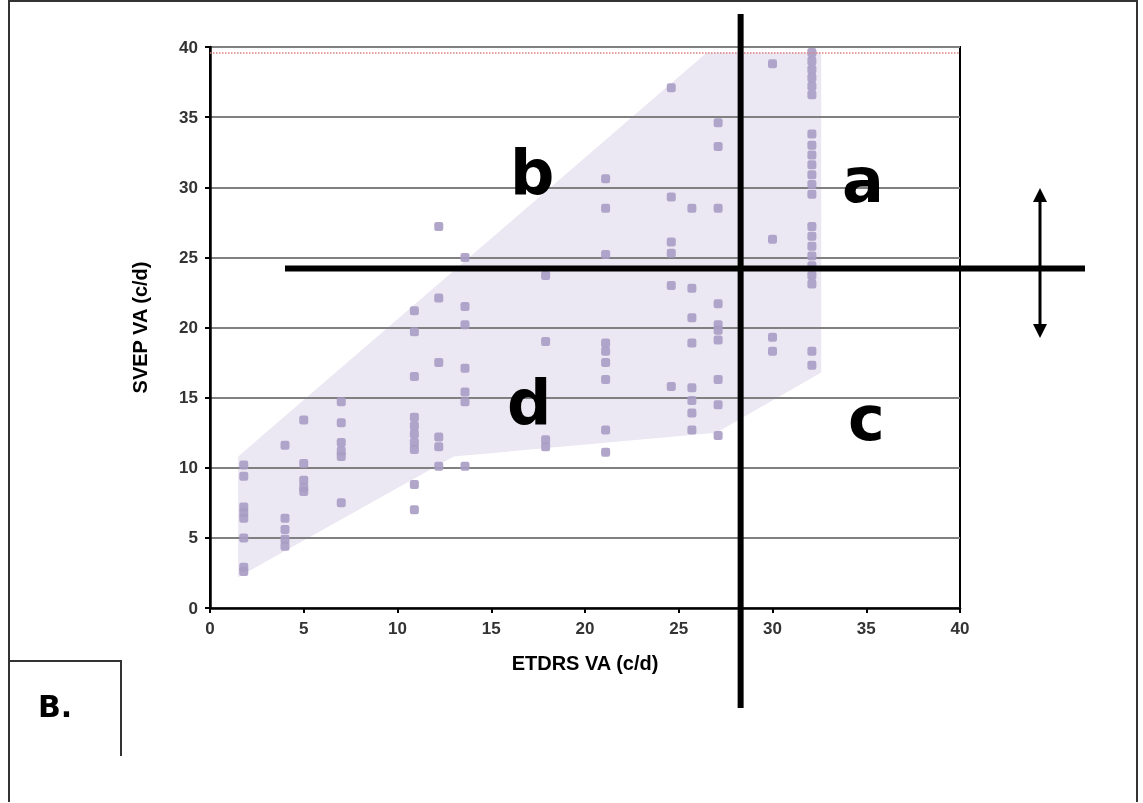  What do you see at coordinates (210, 628) in the screenshot?
I see `x-tick-label: 0` at bounding box center [210, 628].